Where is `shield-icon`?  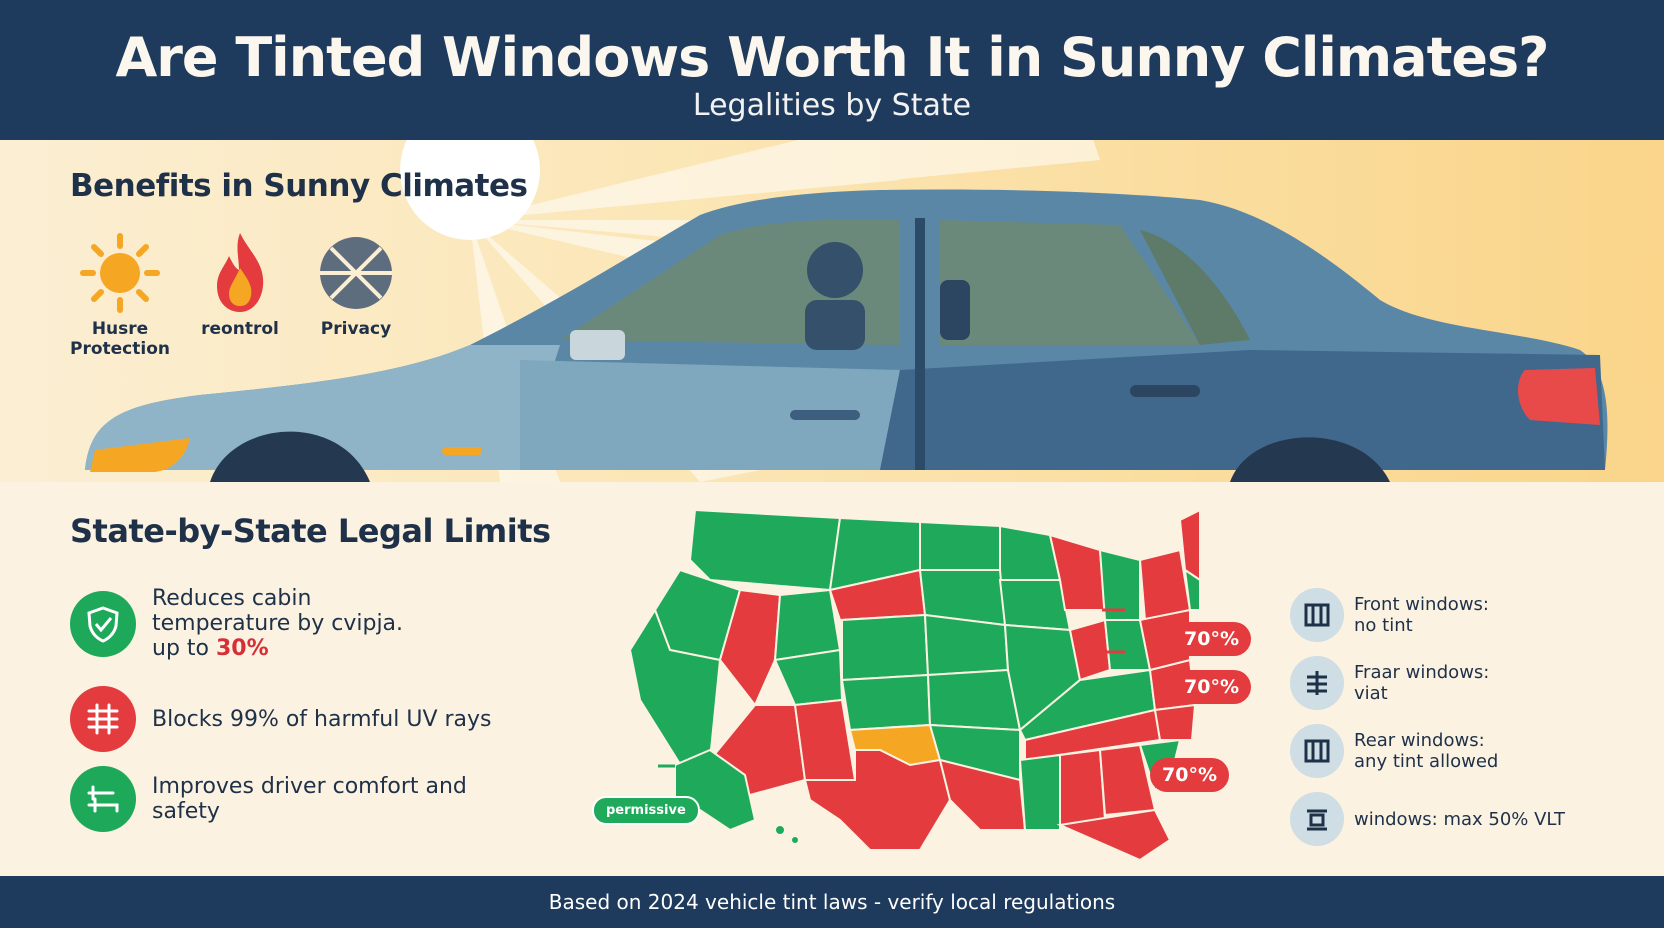
shield-icon is located at coordinates (103, 623).